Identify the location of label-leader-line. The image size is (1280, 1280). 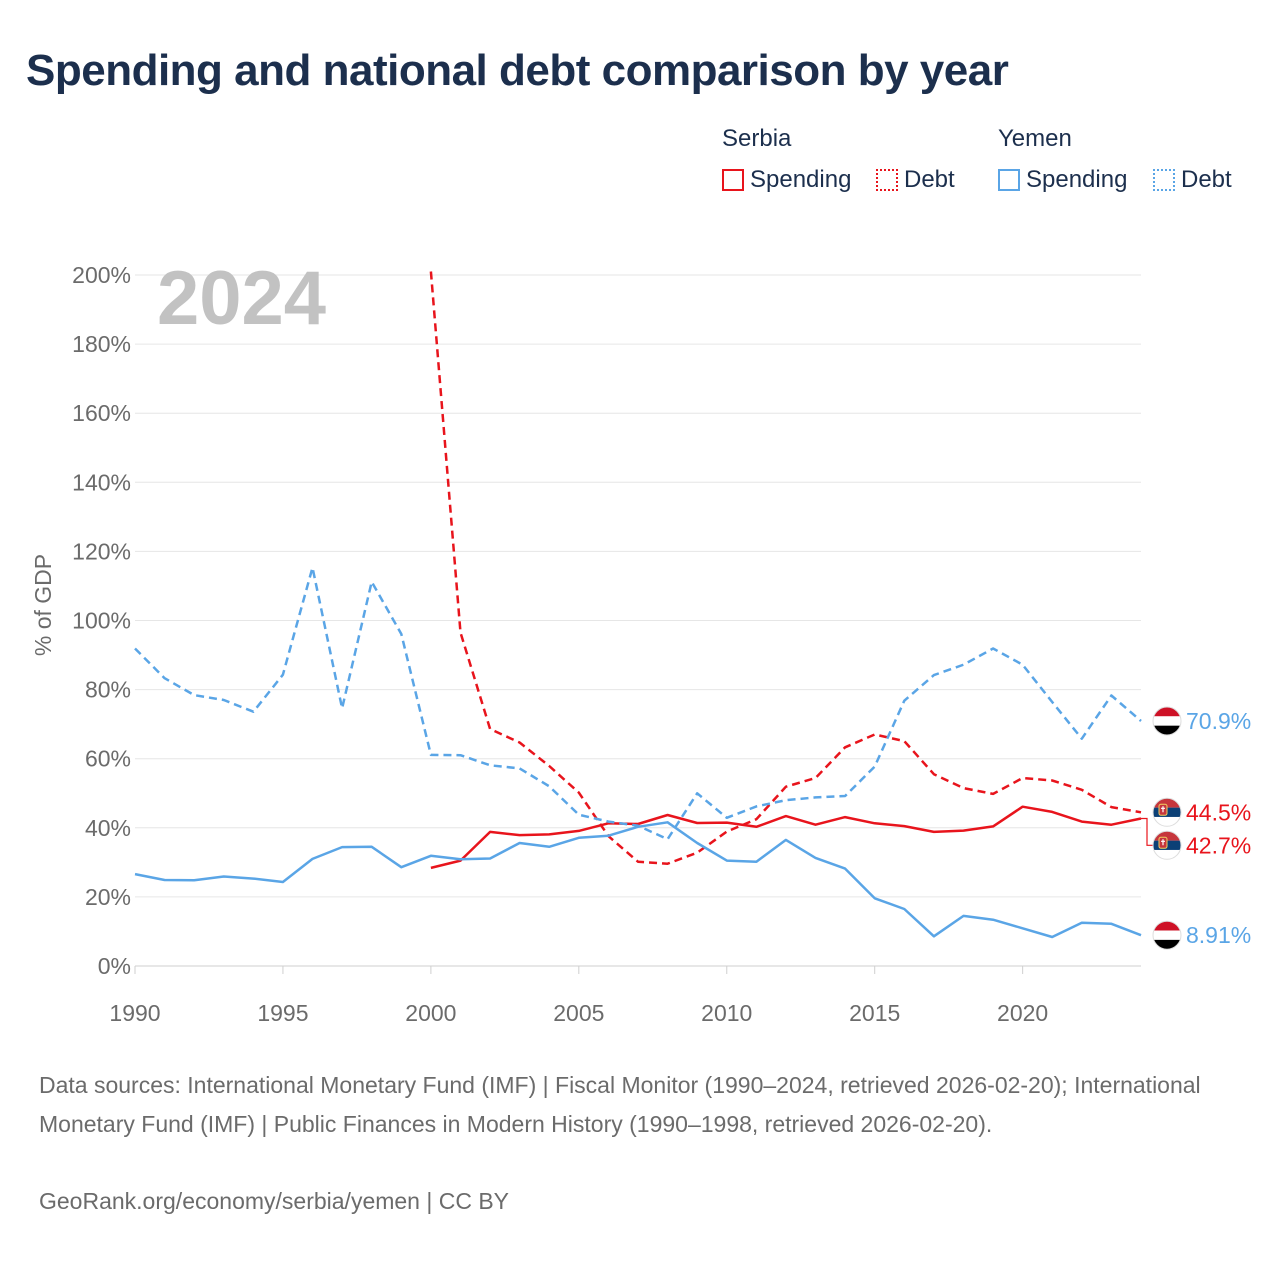
(1147, 831).